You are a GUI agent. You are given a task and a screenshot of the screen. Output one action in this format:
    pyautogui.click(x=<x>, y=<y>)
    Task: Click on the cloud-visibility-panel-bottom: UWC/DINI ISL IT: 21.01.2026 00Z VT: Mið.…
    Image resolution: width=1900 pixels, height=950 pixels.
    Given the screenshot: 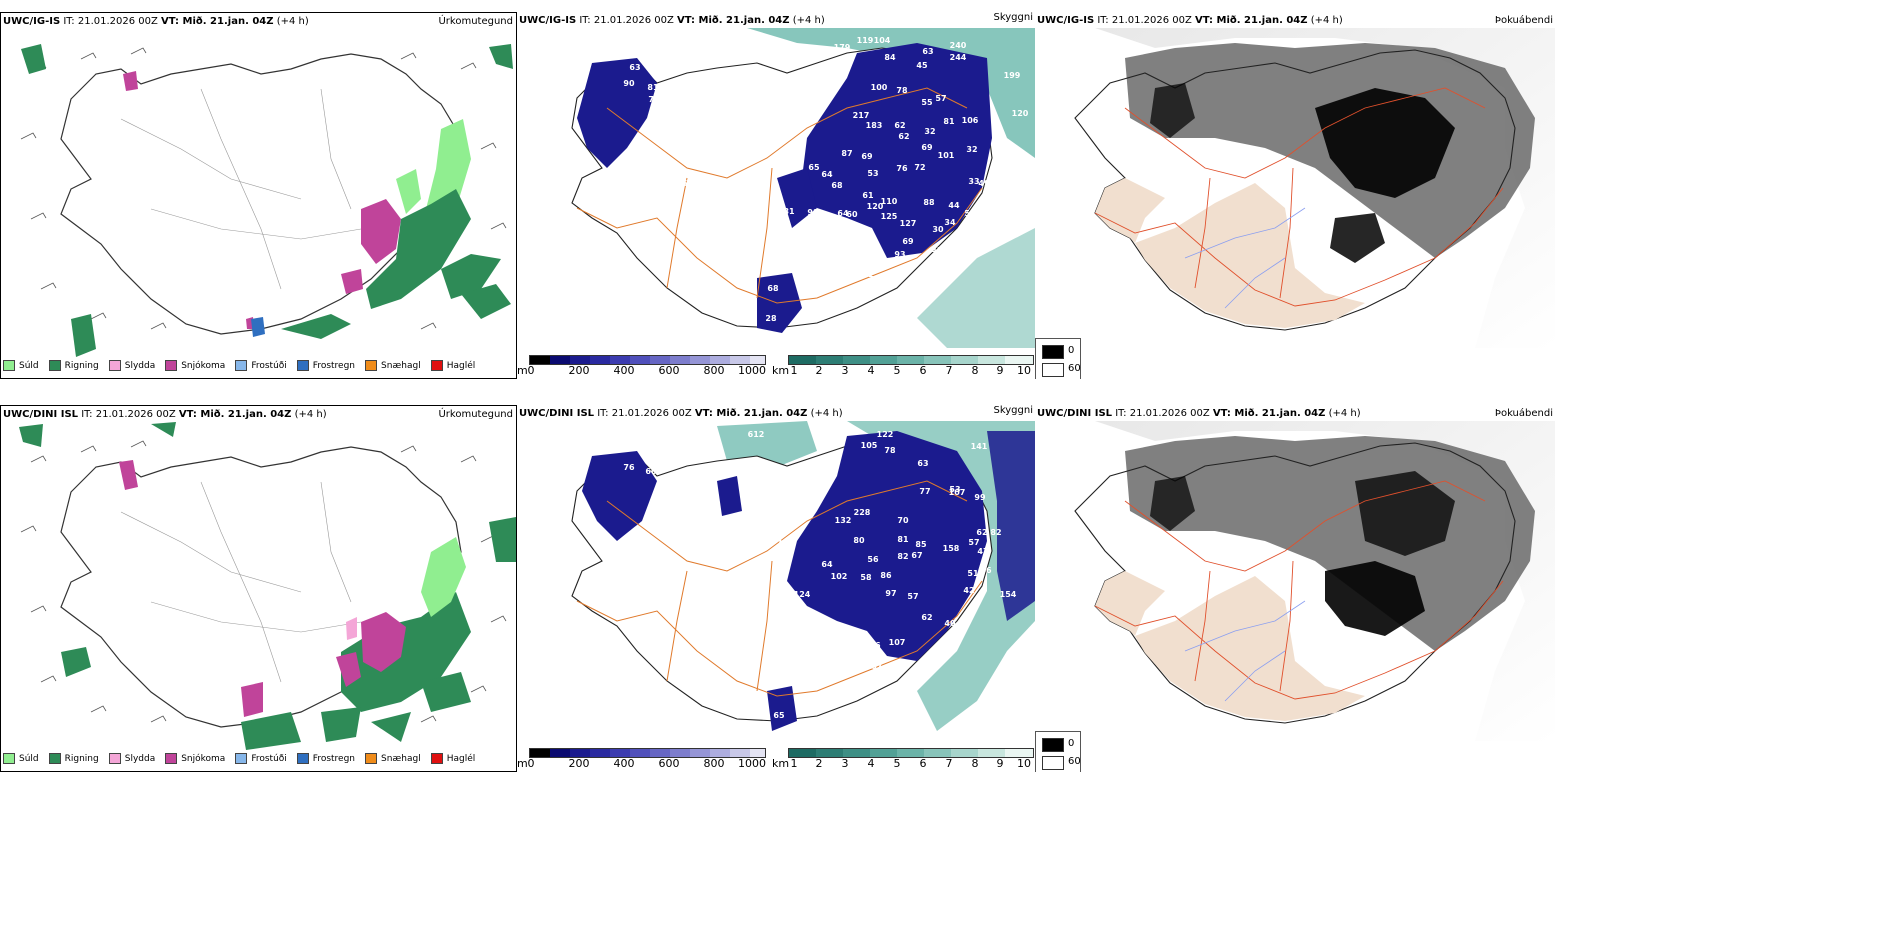 What is the action you would take?
    pyautogui.click(x=776, y=588)
    